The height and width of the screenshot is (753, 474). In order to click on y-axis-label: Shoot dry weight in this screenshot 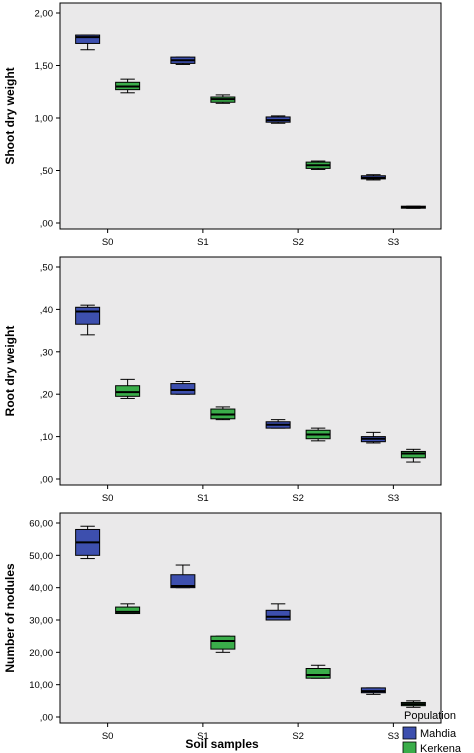, I will do `click(10, 115)`.